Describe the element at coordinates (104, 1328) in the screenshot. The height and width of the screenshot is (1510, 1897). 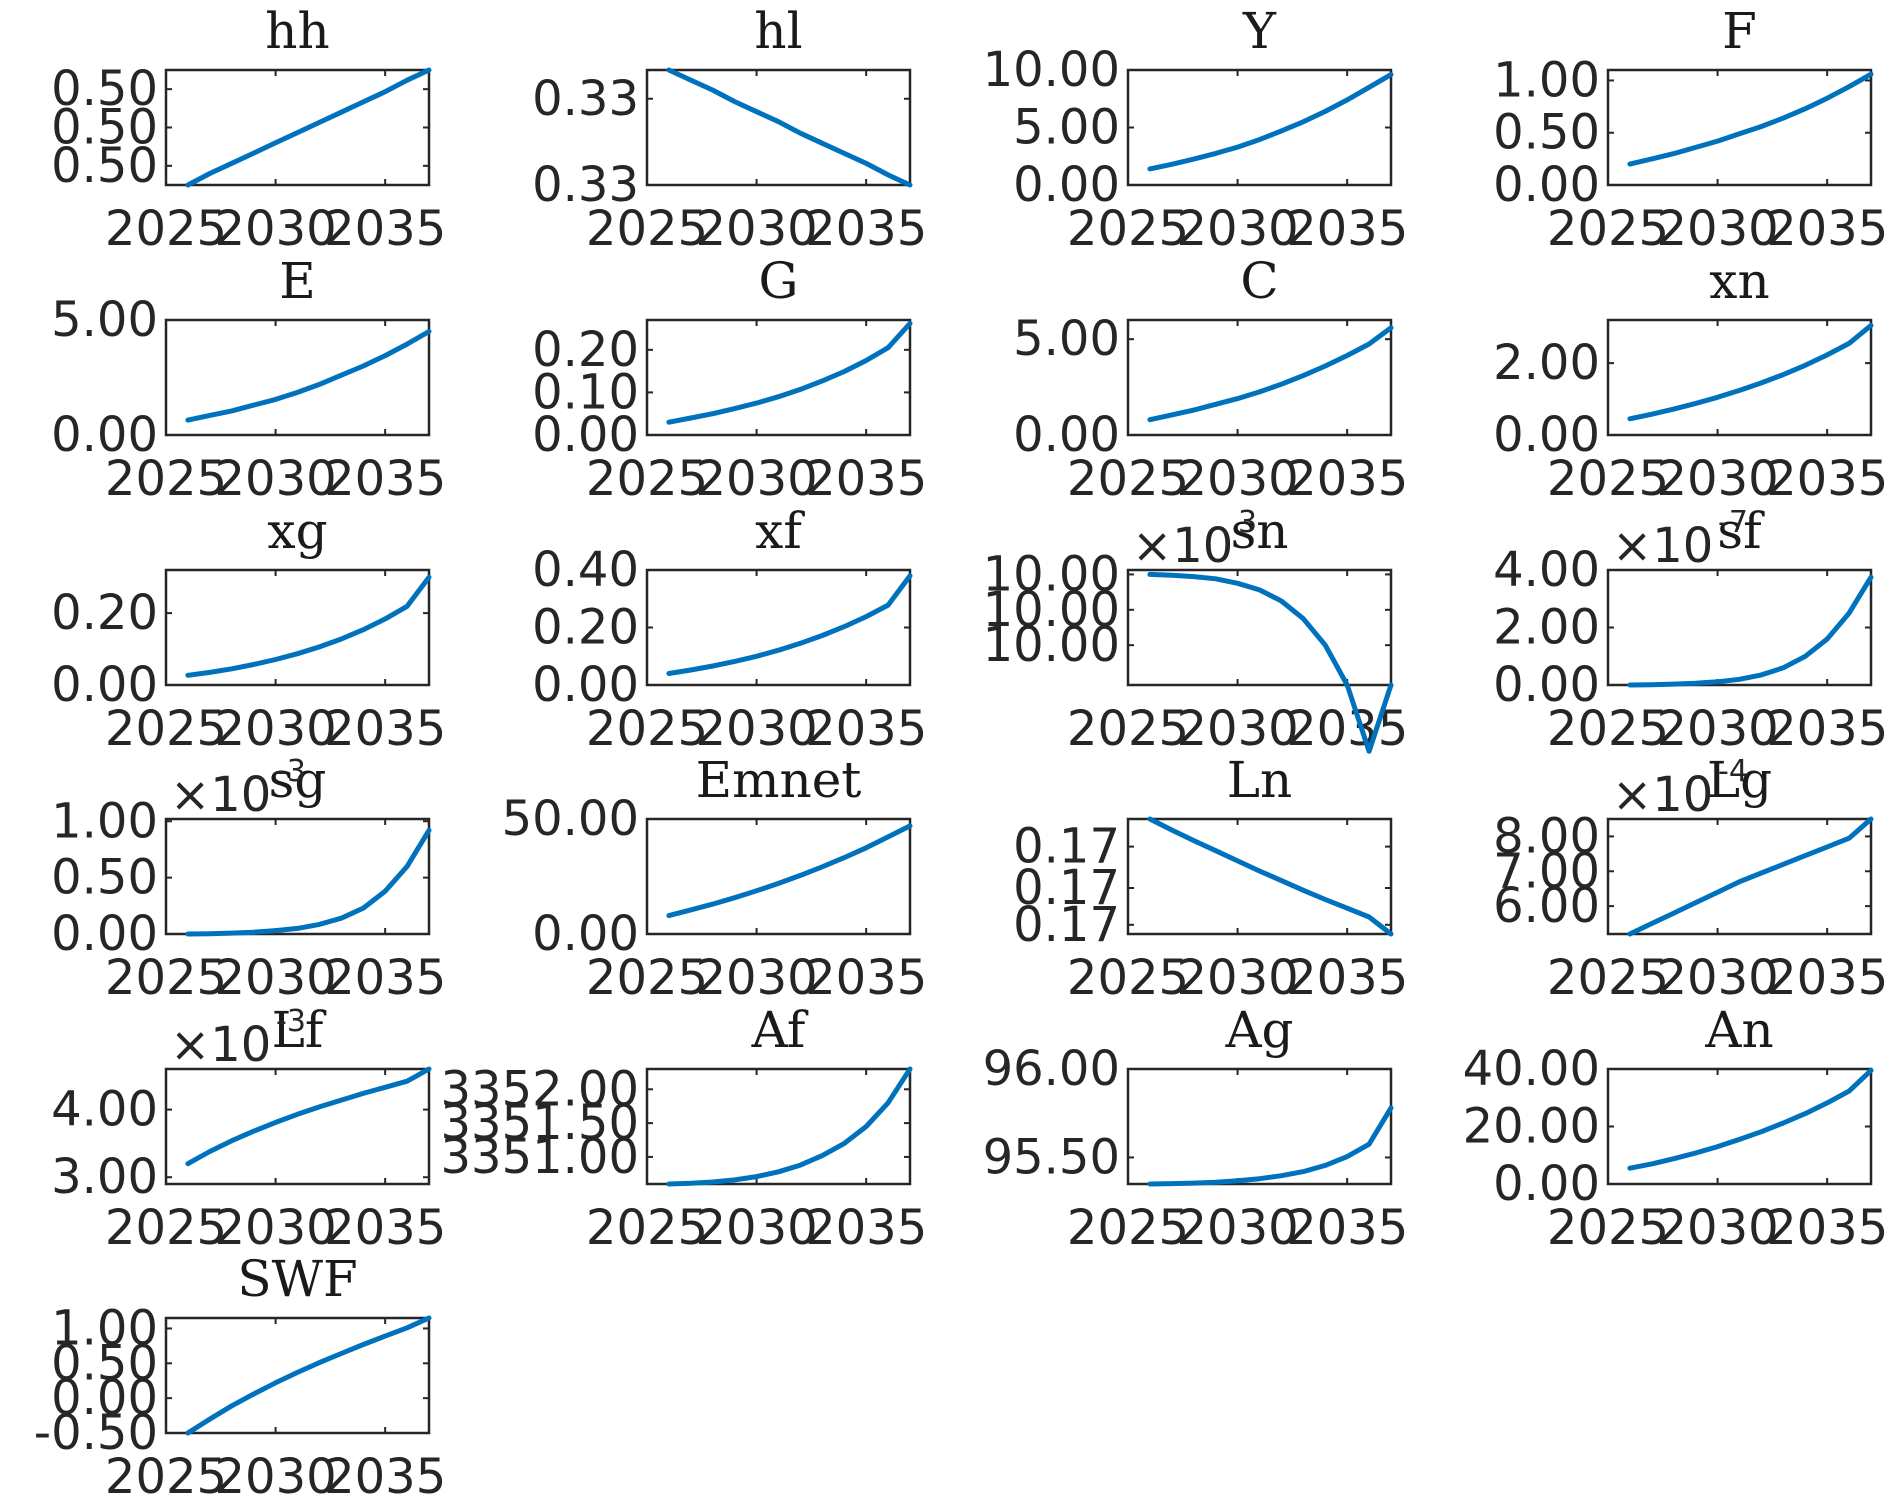
I see `y-tick-label: 1.00` at that location.